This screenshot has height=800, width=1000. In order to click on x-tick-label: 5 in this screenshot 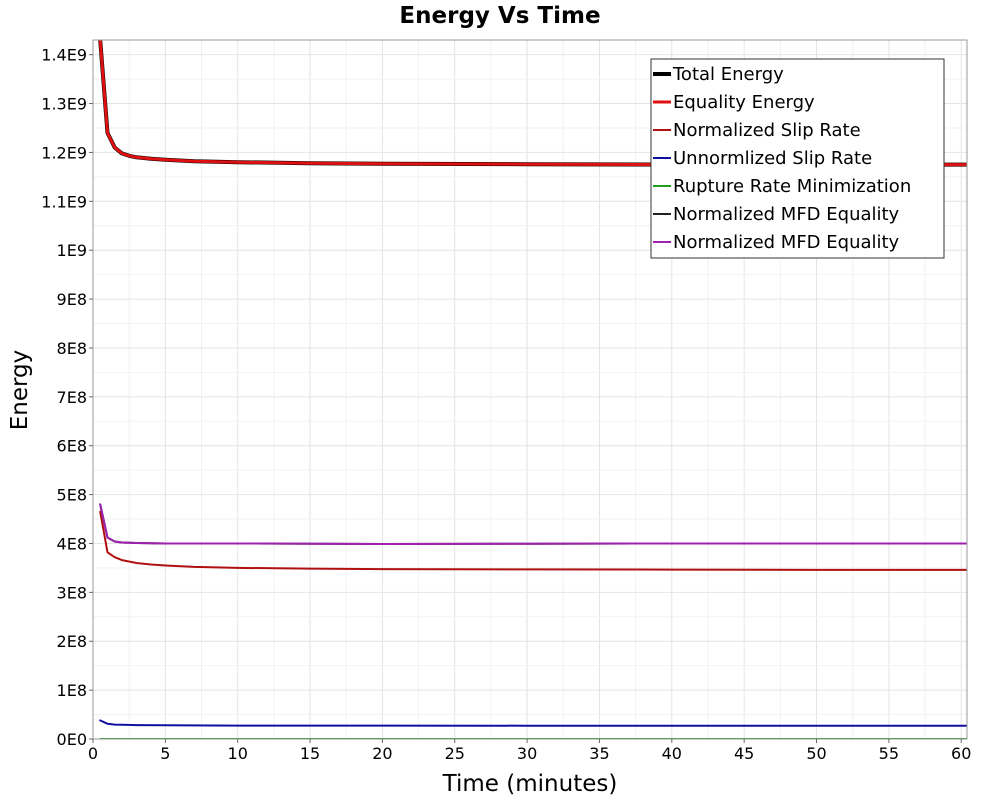, I will do `click(165, 753)`.